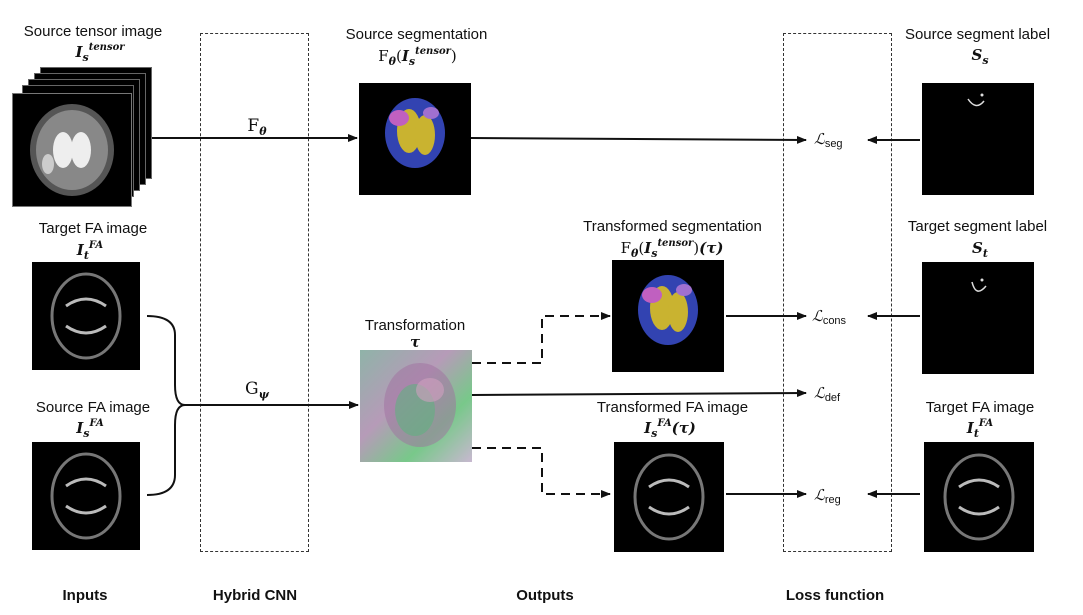 The height and width of the screenshot is (615, 1083). What do you see at coordinates (90, 429) in the screenshot?
I see `source-fa-symbol: IsFA` at bounding box center [90, 429].